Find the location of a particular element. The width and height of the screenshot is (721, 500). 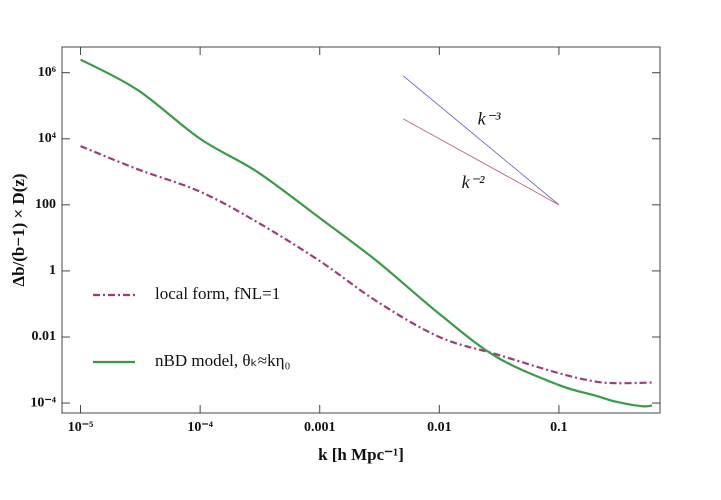

x-tick-label: 10⁻⁴ is located at coordinates (200, 427).